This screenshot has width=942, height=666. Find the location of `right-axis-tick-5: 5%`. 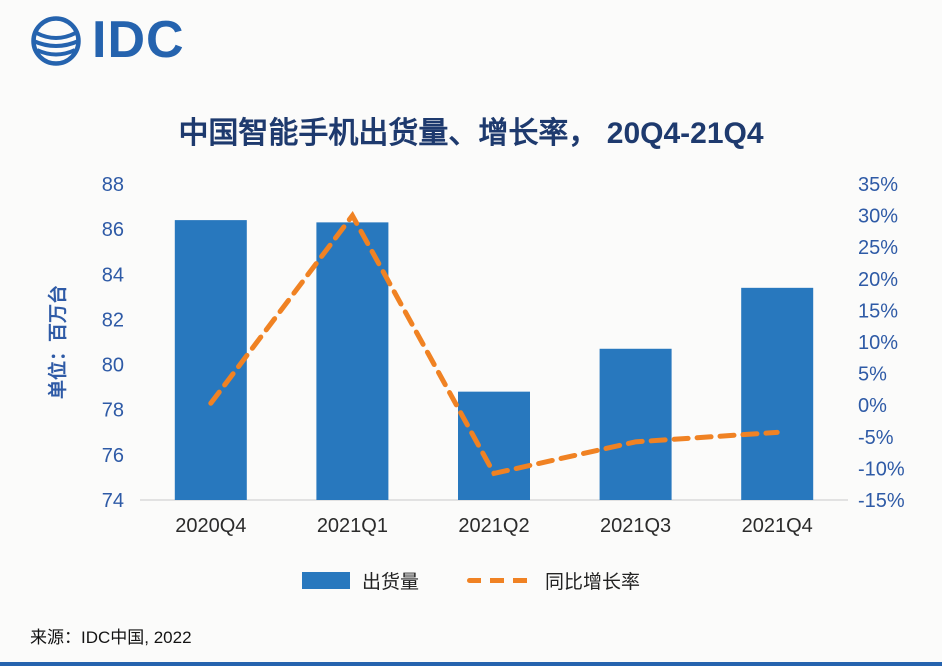

right-axis-tick-5: 5% is located at coordinates (872, 375).